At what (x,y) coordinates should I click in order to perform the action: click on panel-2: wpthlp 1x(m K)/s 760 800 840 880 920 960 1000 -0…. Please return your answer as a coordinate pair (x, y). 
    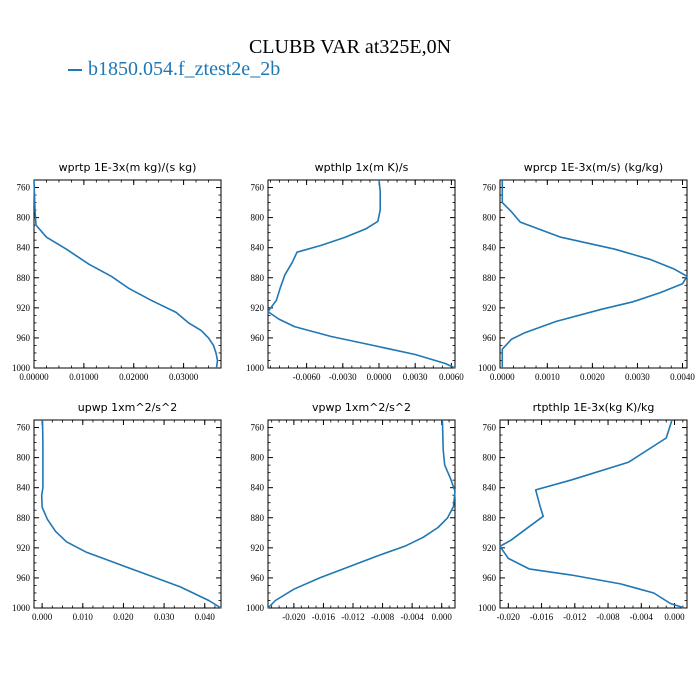
    Looking at the image, I should click on (355, 271).